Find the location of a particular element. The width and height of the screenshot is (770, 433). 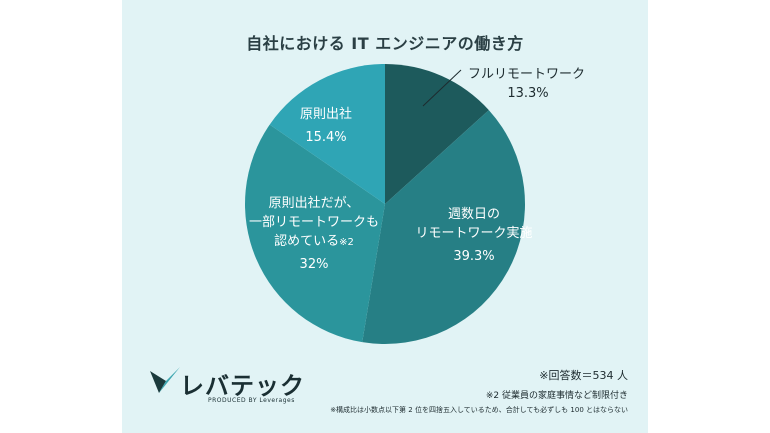

slice-value-office-partial: 32% is located at coordinates (314, 264).